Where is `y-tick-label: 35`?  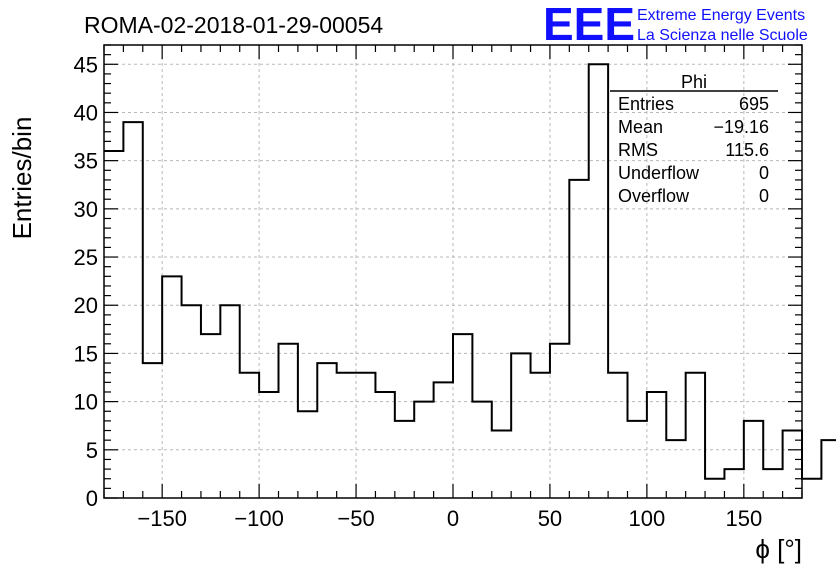
y-tick-label: 35 is located at coordinates (86, 161).